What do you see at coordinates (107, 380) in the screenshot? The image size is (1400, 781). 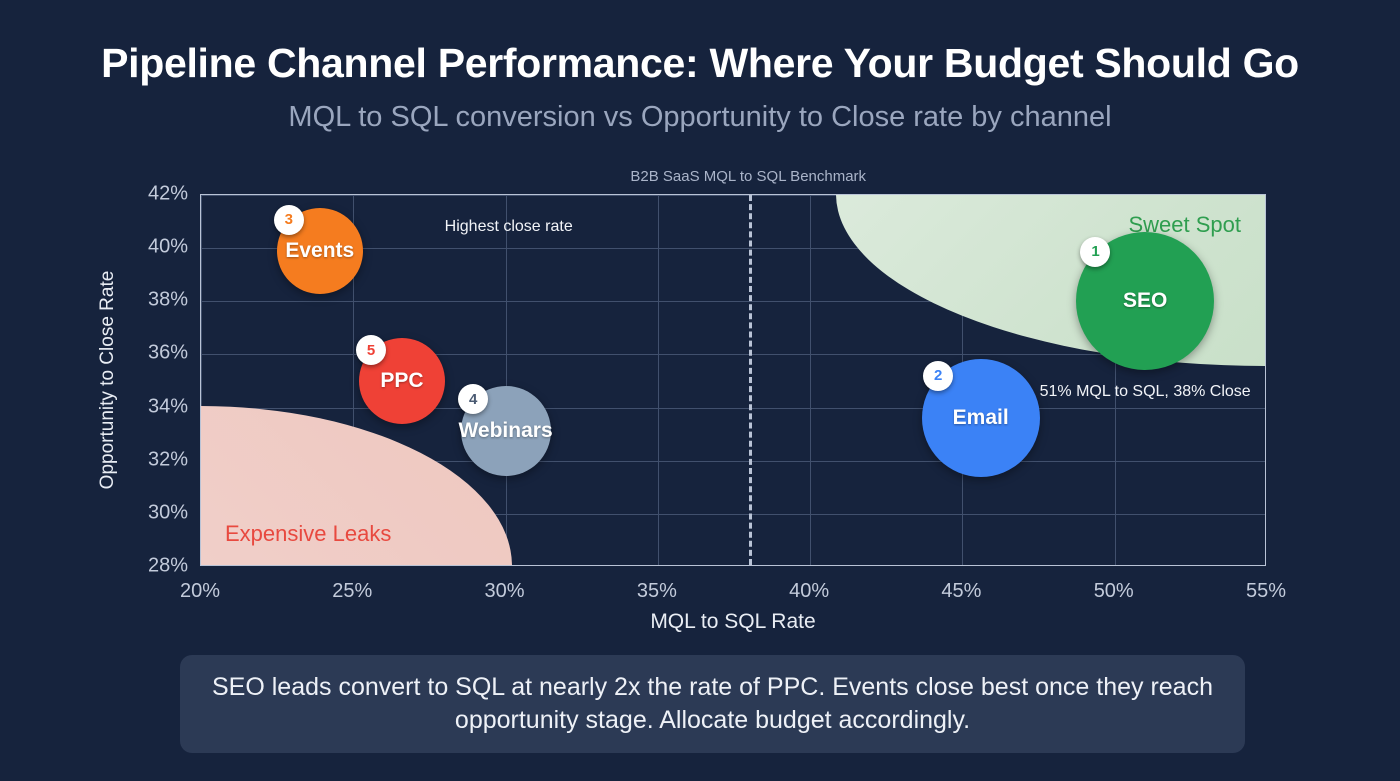 I see `y-axis-title: Opportunity to Close Rate` at bounding box center [107, 380].